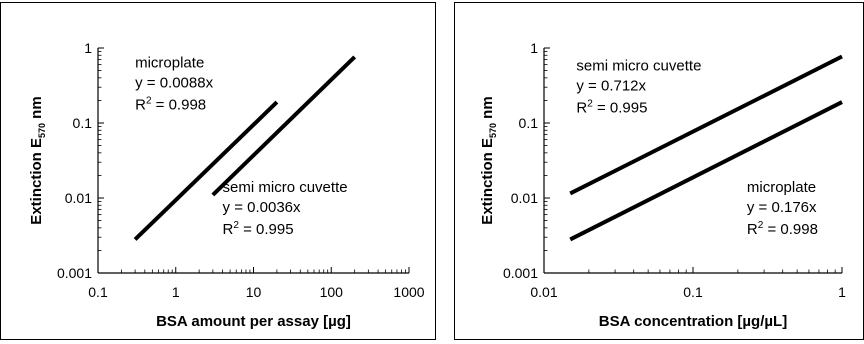  I want to click on annotation-line: y = 0.0036x, so click(262, 207).